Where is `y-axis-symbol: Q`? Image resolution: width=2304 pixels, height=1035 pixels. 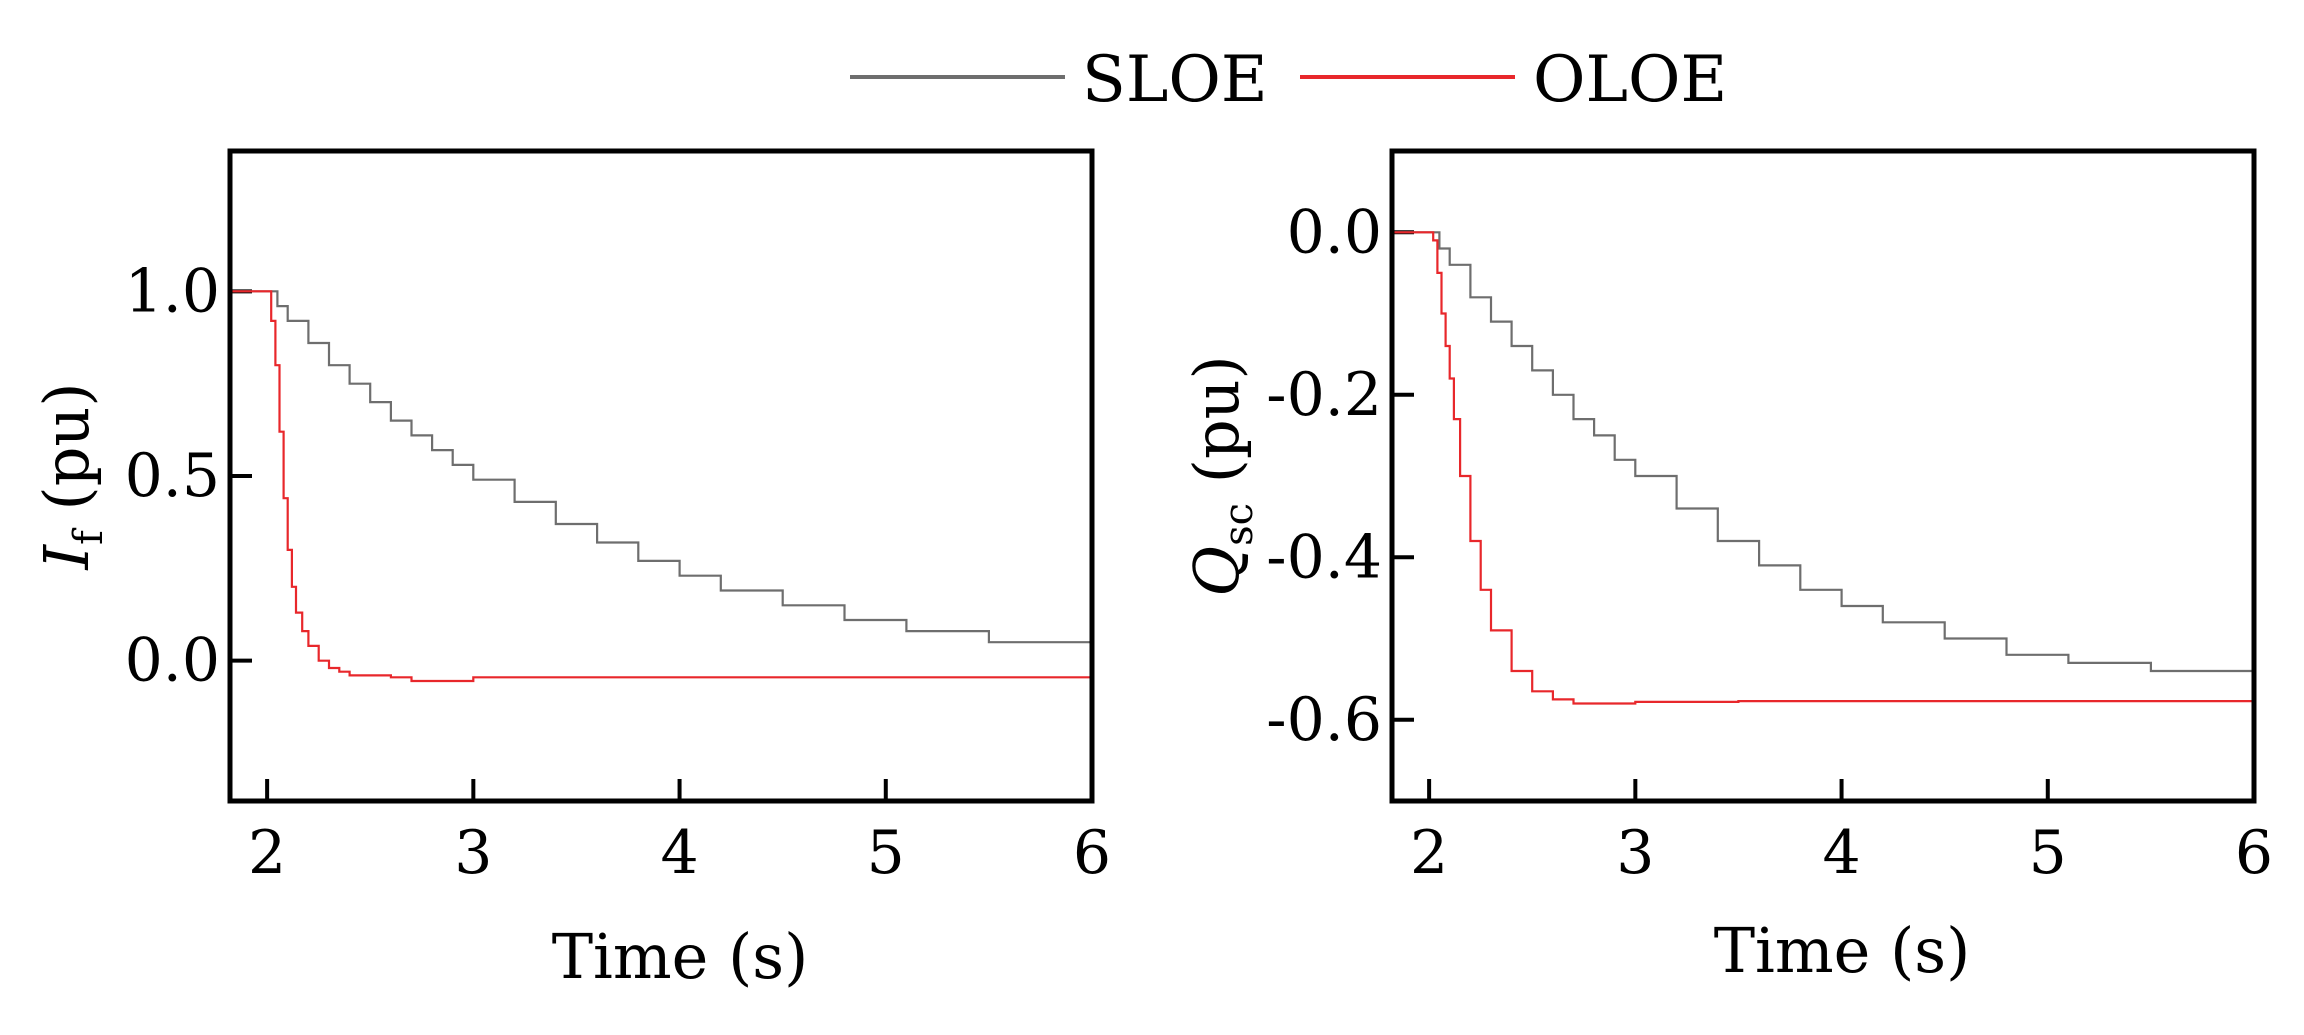 y-axis-symbol: Q is located at coordinates (1216, 571).